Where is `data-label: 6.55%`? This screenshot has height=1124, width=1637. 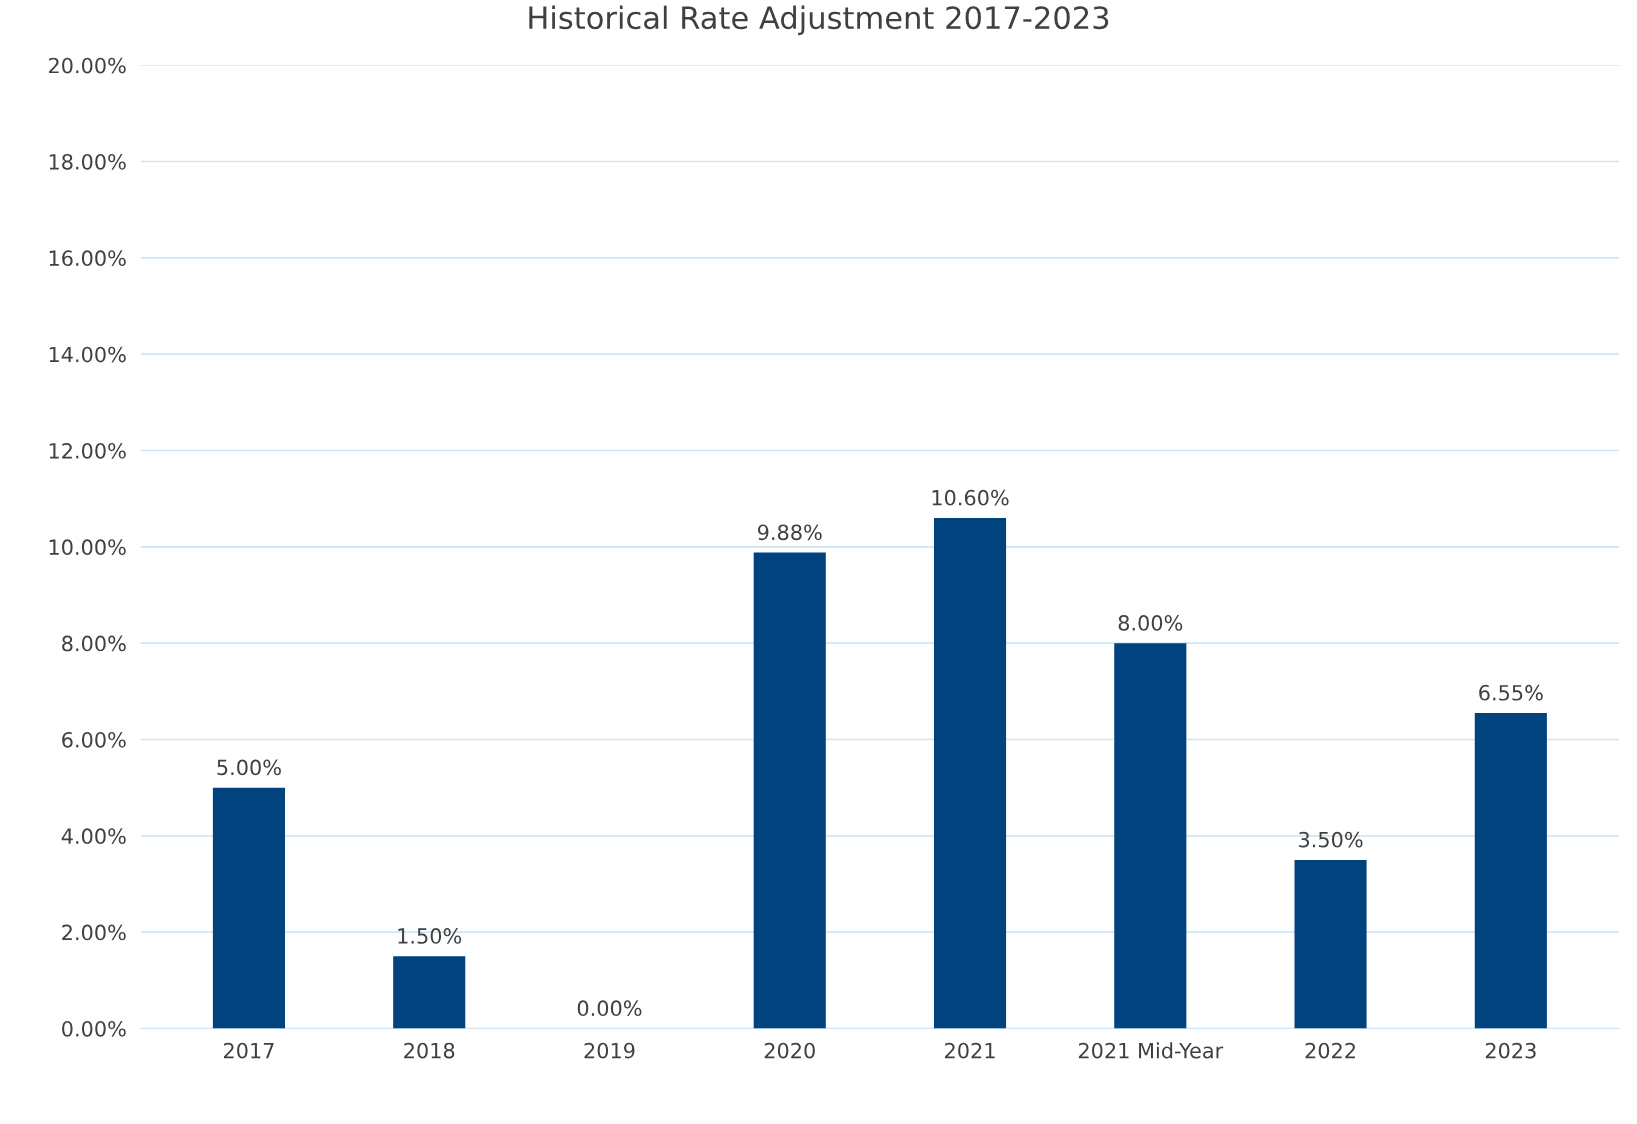 data-label: 6.55% is located at coordinates (1511, 692).